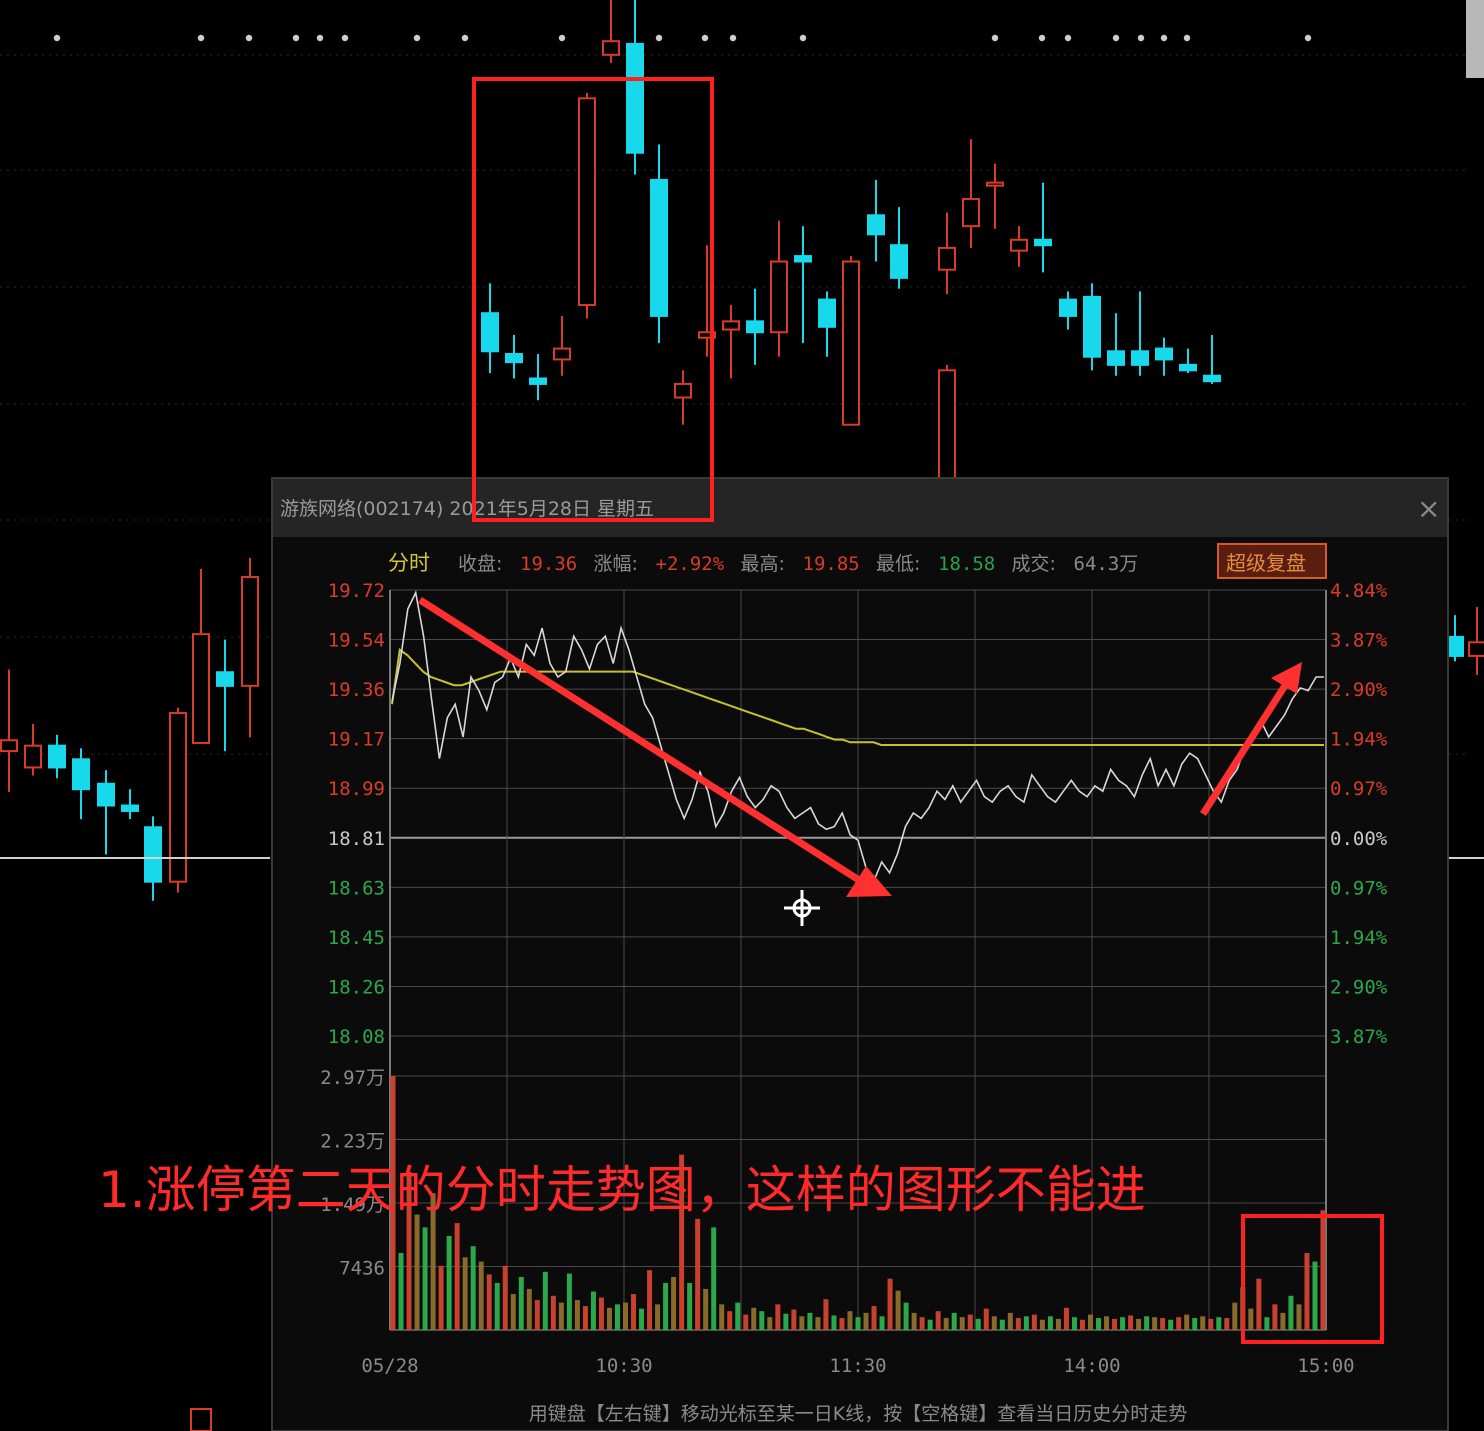 This screenshot has height=1431, width=1484. I want to click on super-review-button: 超级复盘, so click(1272, 561).